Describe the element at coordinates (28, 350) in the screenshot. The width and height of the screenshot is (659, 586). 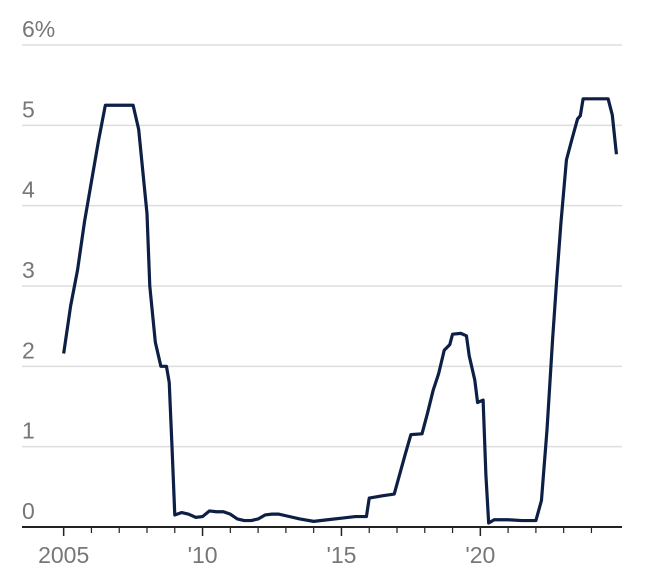
I see `y-tick-label: 2` at that location.